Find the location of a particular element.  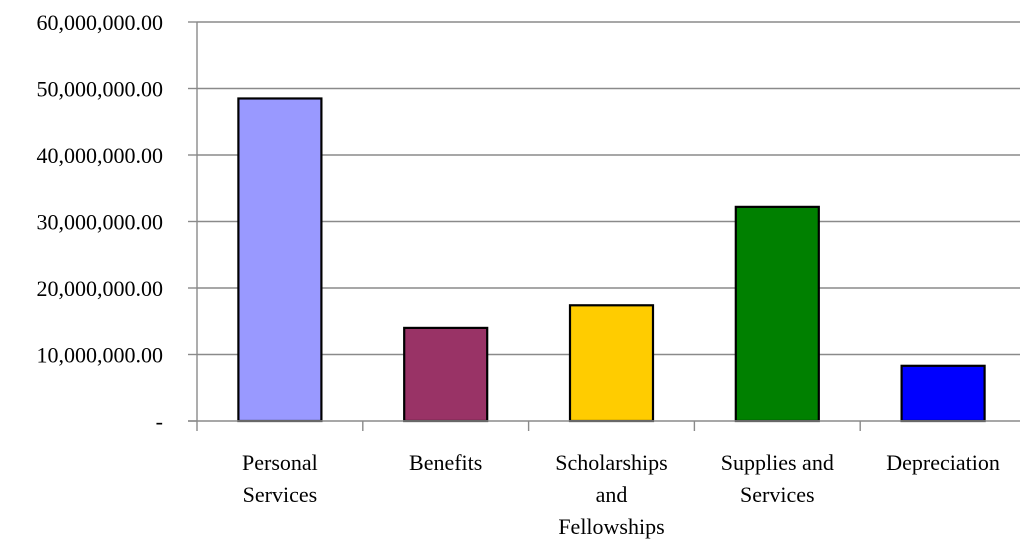

x-tick-label-line: Scholarships is located at coordinates (611, 462).